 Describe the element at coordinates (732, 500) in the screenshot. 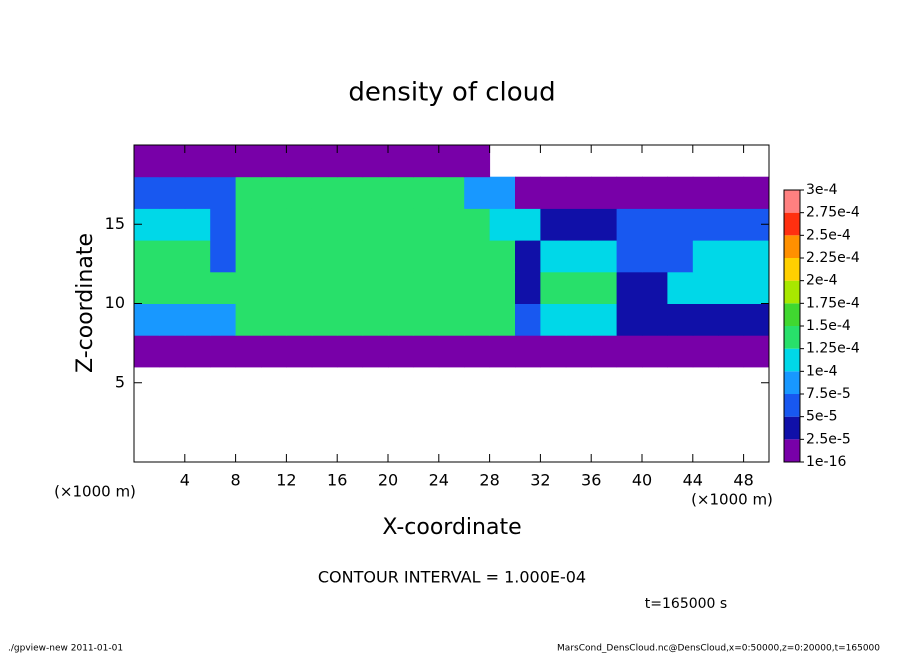

I see `x-unit: (×1000 m)` at that location.